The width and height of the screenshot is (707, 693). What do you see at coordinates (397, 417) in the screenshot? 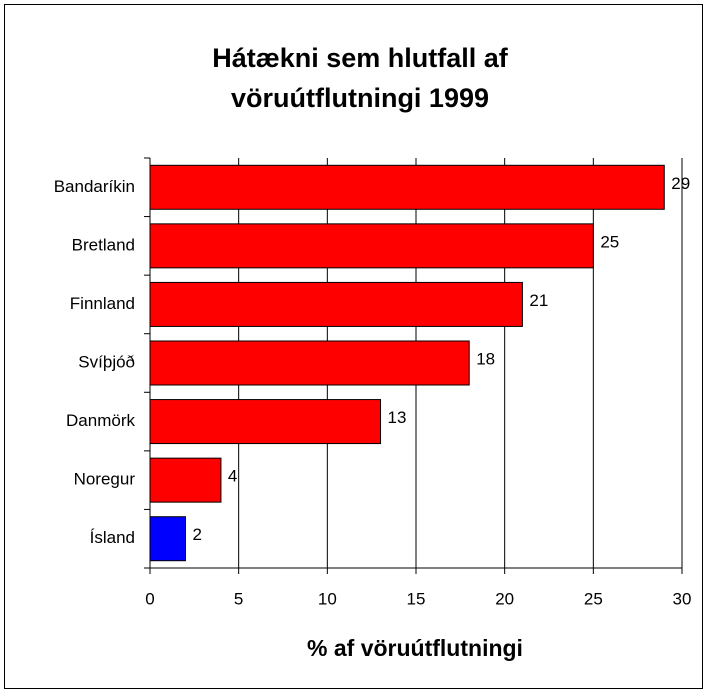
I see `value-label: 13` at bounding box center [397, 417].